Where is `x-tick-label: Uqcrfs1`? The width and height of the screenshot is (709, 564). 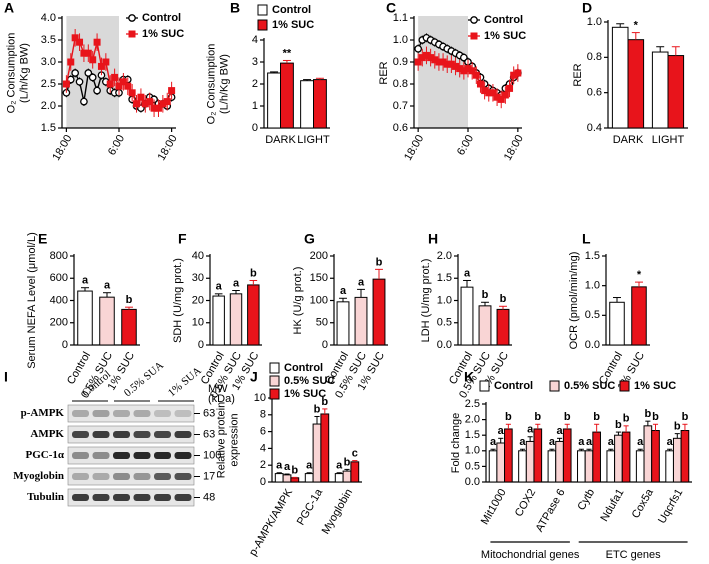
x-tick-label: Uqcrfs1 is located at coordinates (670, 506).